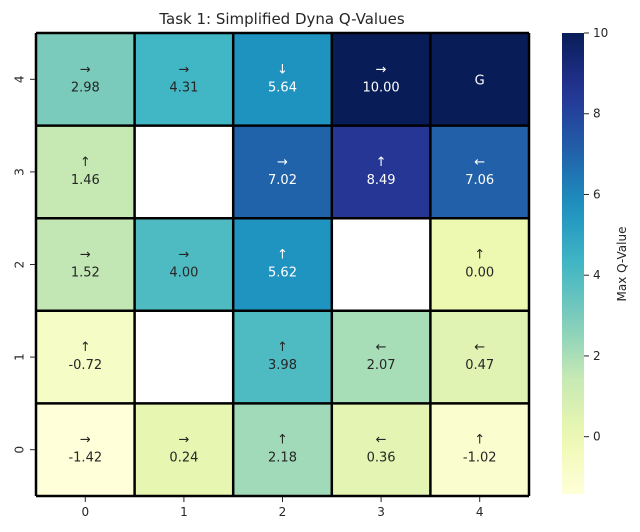 Image resolution: width=640 pixels, height=532 pixels. What do you see at coordinates (281, 19) in the screenshot?
I see `chart-title: Task 1: Simplified Dyna Q-Values` at bounding box center [281, 19].